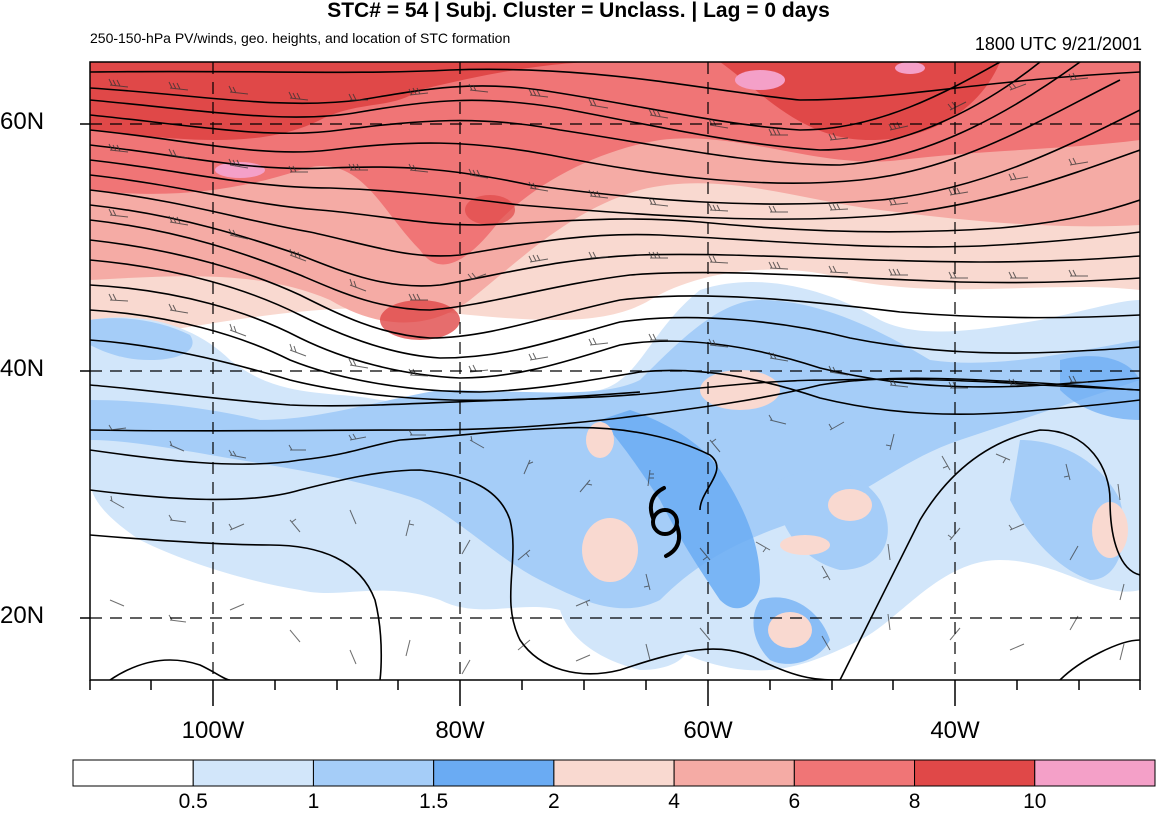  What do you see at coordinates (213, 730) in the screenshot?
I see `lon-label-100w: 100W` at bounding box center [213, 730].